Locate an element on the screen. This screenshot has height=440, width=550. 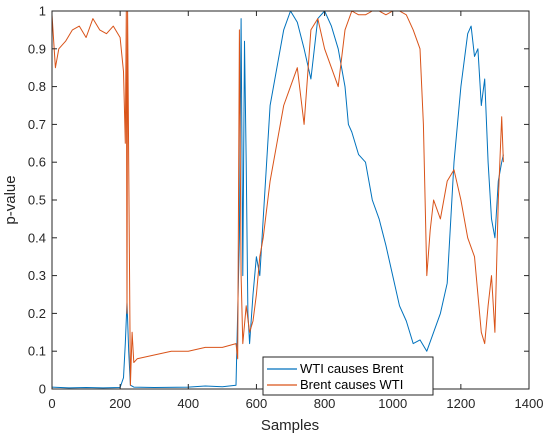
y-tick-label: 0.9 is located at coordinates (37, 48).